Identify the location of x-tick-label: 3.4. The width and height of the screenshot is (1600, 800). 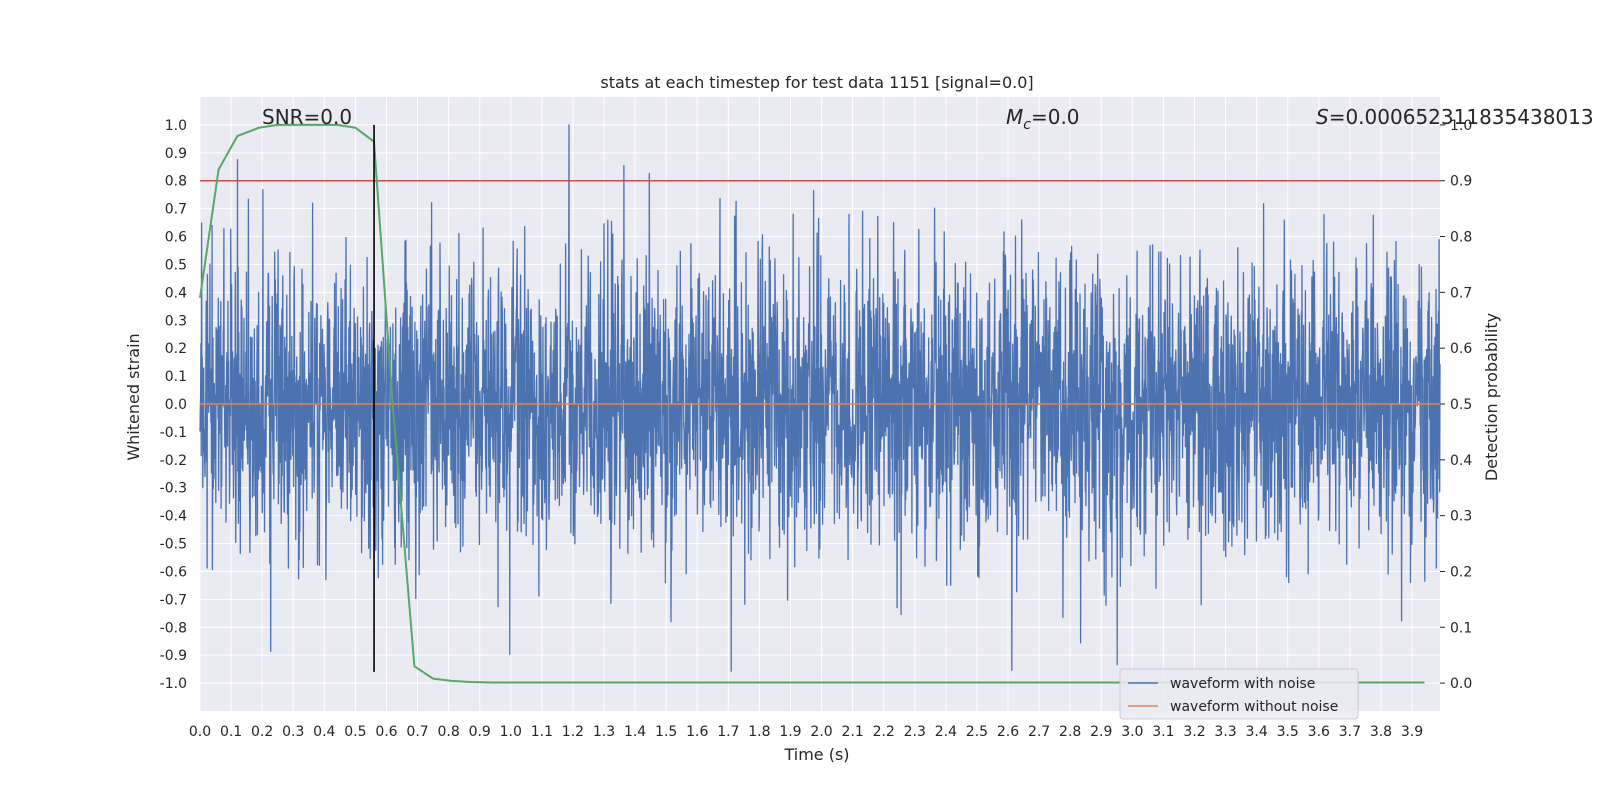
(1257, 732).